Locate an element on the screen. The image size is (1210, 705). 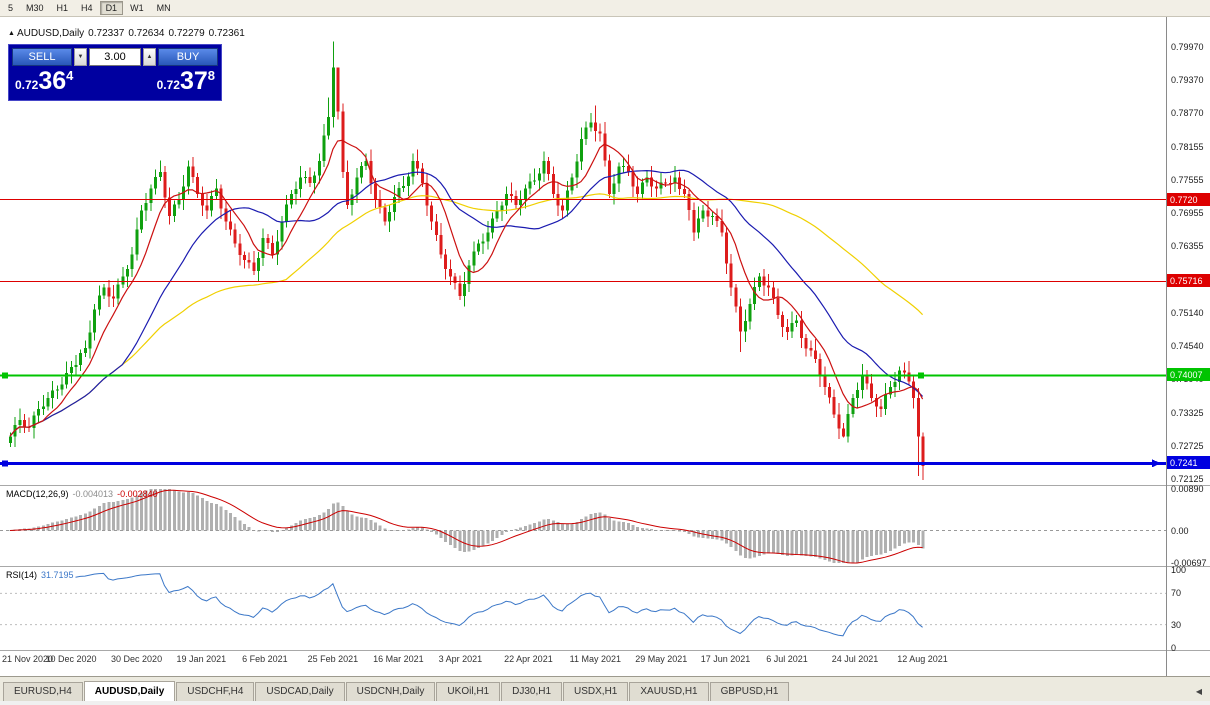
price-tick: 0.78770 is located at coordinates (1187, 113).